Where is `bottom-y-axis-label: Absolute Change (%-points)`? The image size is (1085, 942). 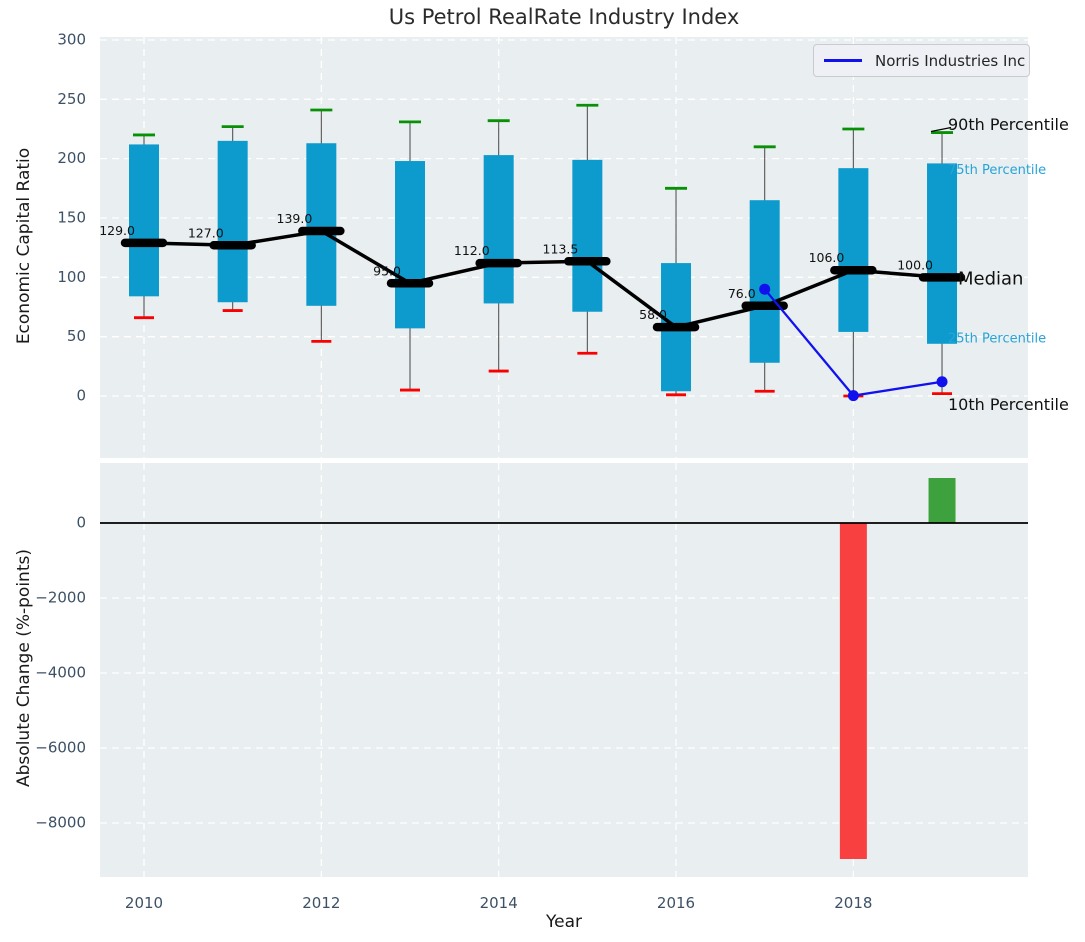 bottom-y-axis-label: Absolute Change (%-points) is located at coordinates (24, 668).